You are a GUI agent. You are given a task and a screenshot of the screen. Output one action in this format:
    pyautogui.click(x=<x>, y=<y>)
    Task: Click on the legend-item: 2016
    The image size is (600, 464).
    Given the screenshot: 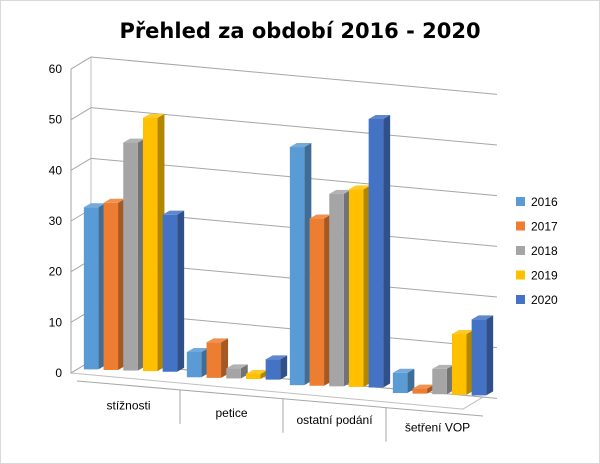 What is the action you would take?
    pyautogui.click(x=537, y=202)
    